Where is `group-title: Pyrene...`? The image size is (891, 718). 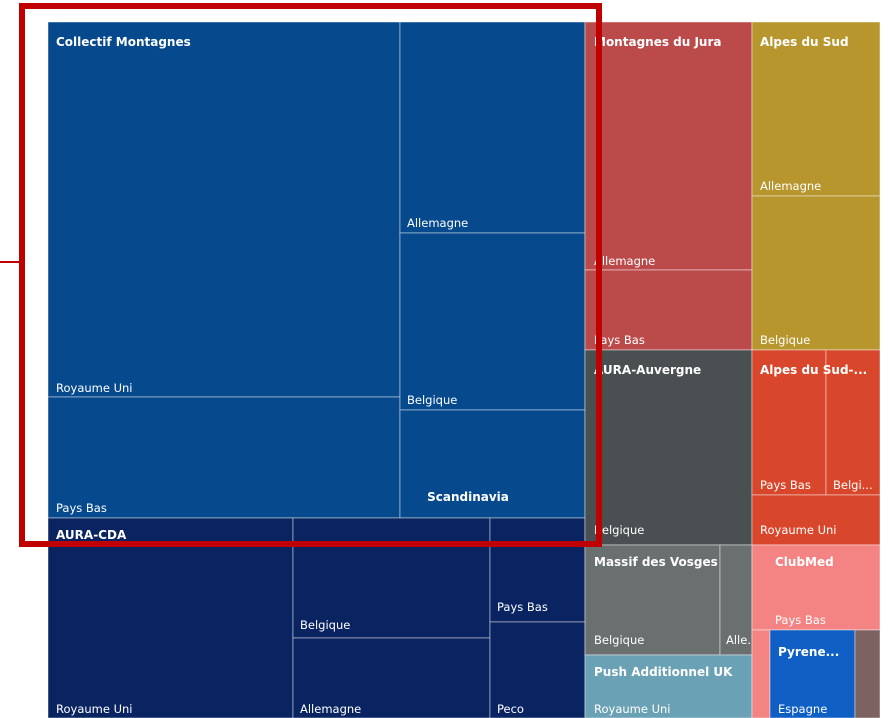
group-title: Pyrene... is located at coordinates (808, 652).